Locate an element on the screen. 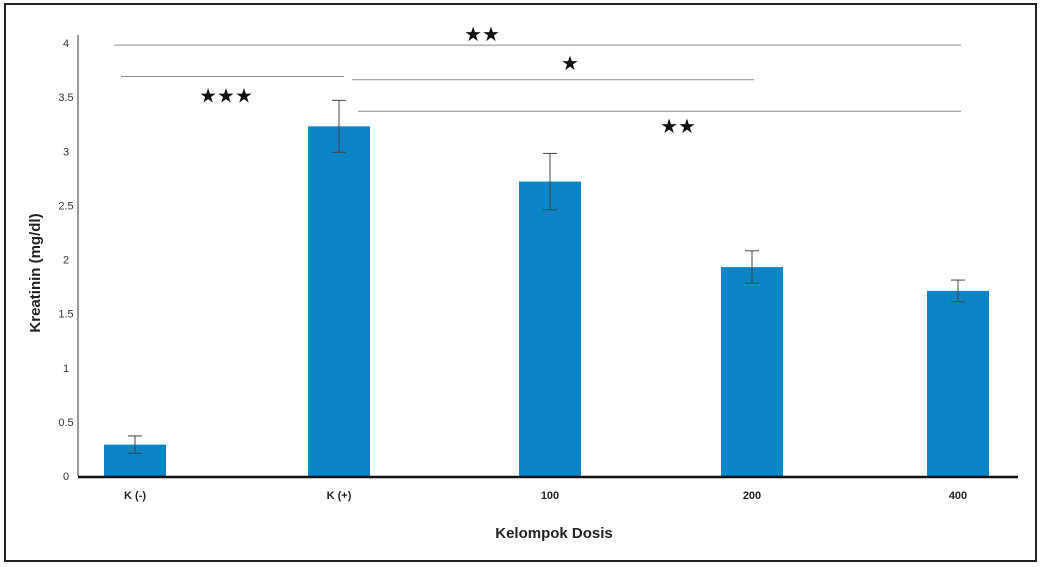 The height and width of the screenshot is (567, 1044). x-tick-label: 400 is located at coordinates (958, 496).